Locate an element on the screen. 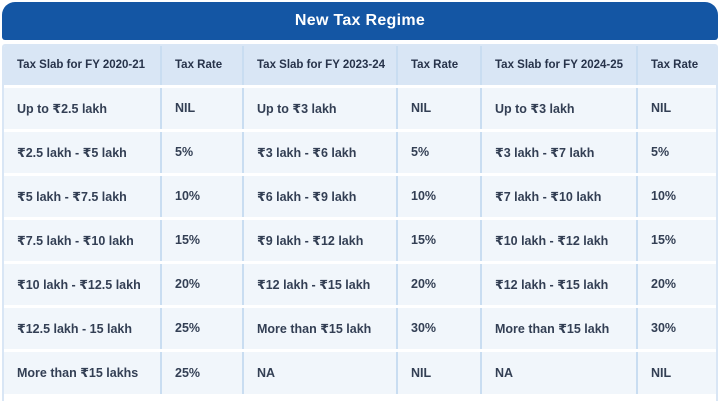  tax-slab-cell: ₹12.5 lakh - 15 lakh is located at coordinates (83, 327).